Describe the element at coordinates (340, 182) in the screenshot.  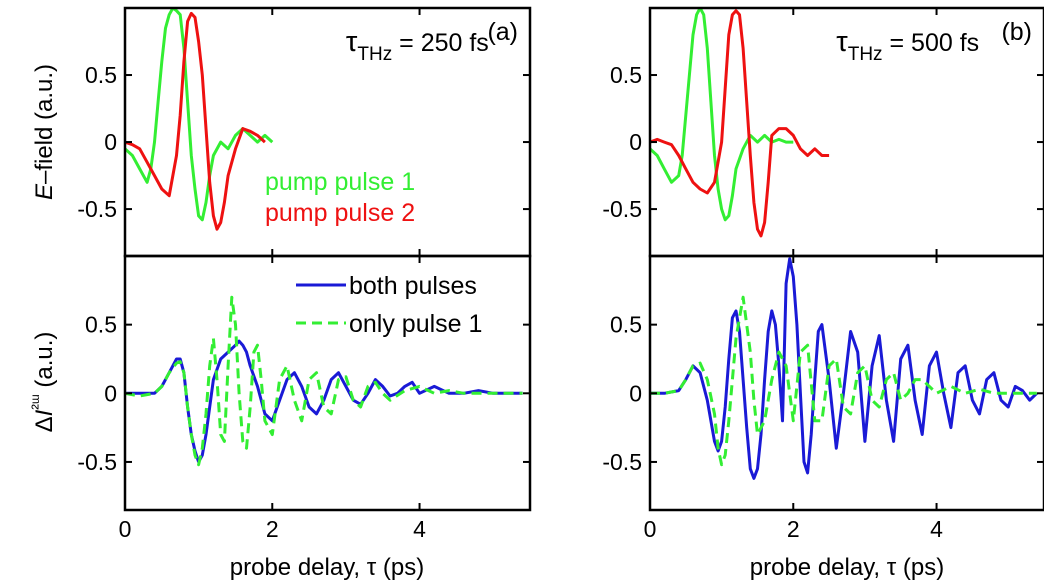
I see `legend-item-pump-pulse-1: pump pulse 1` at that location.